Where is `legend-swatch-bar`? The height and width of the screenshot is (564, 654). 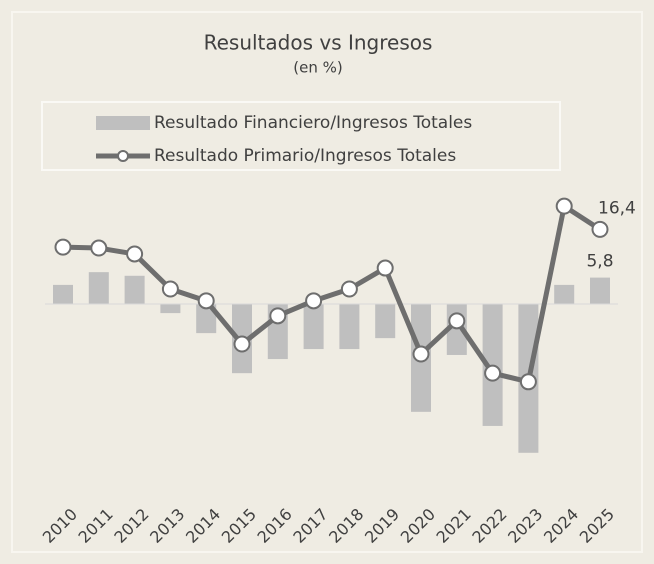
legend-swatch-bar is located at coordinates (123, 123).